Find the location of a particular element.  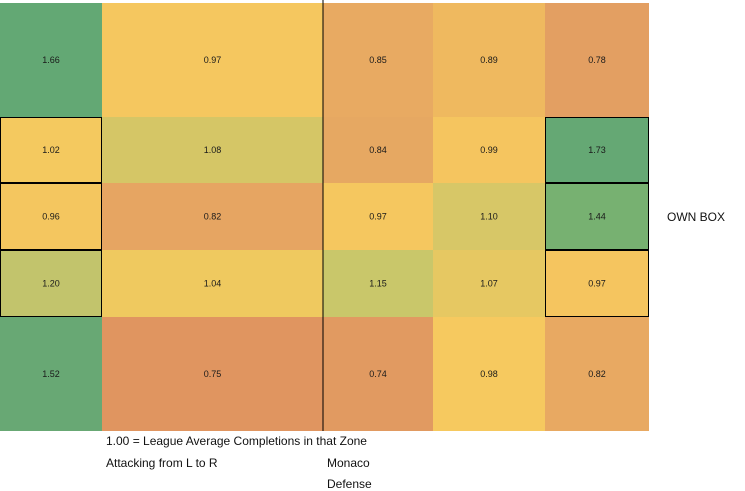

heatmap-cell-r4-c4 is located at coordinates (489, 283).